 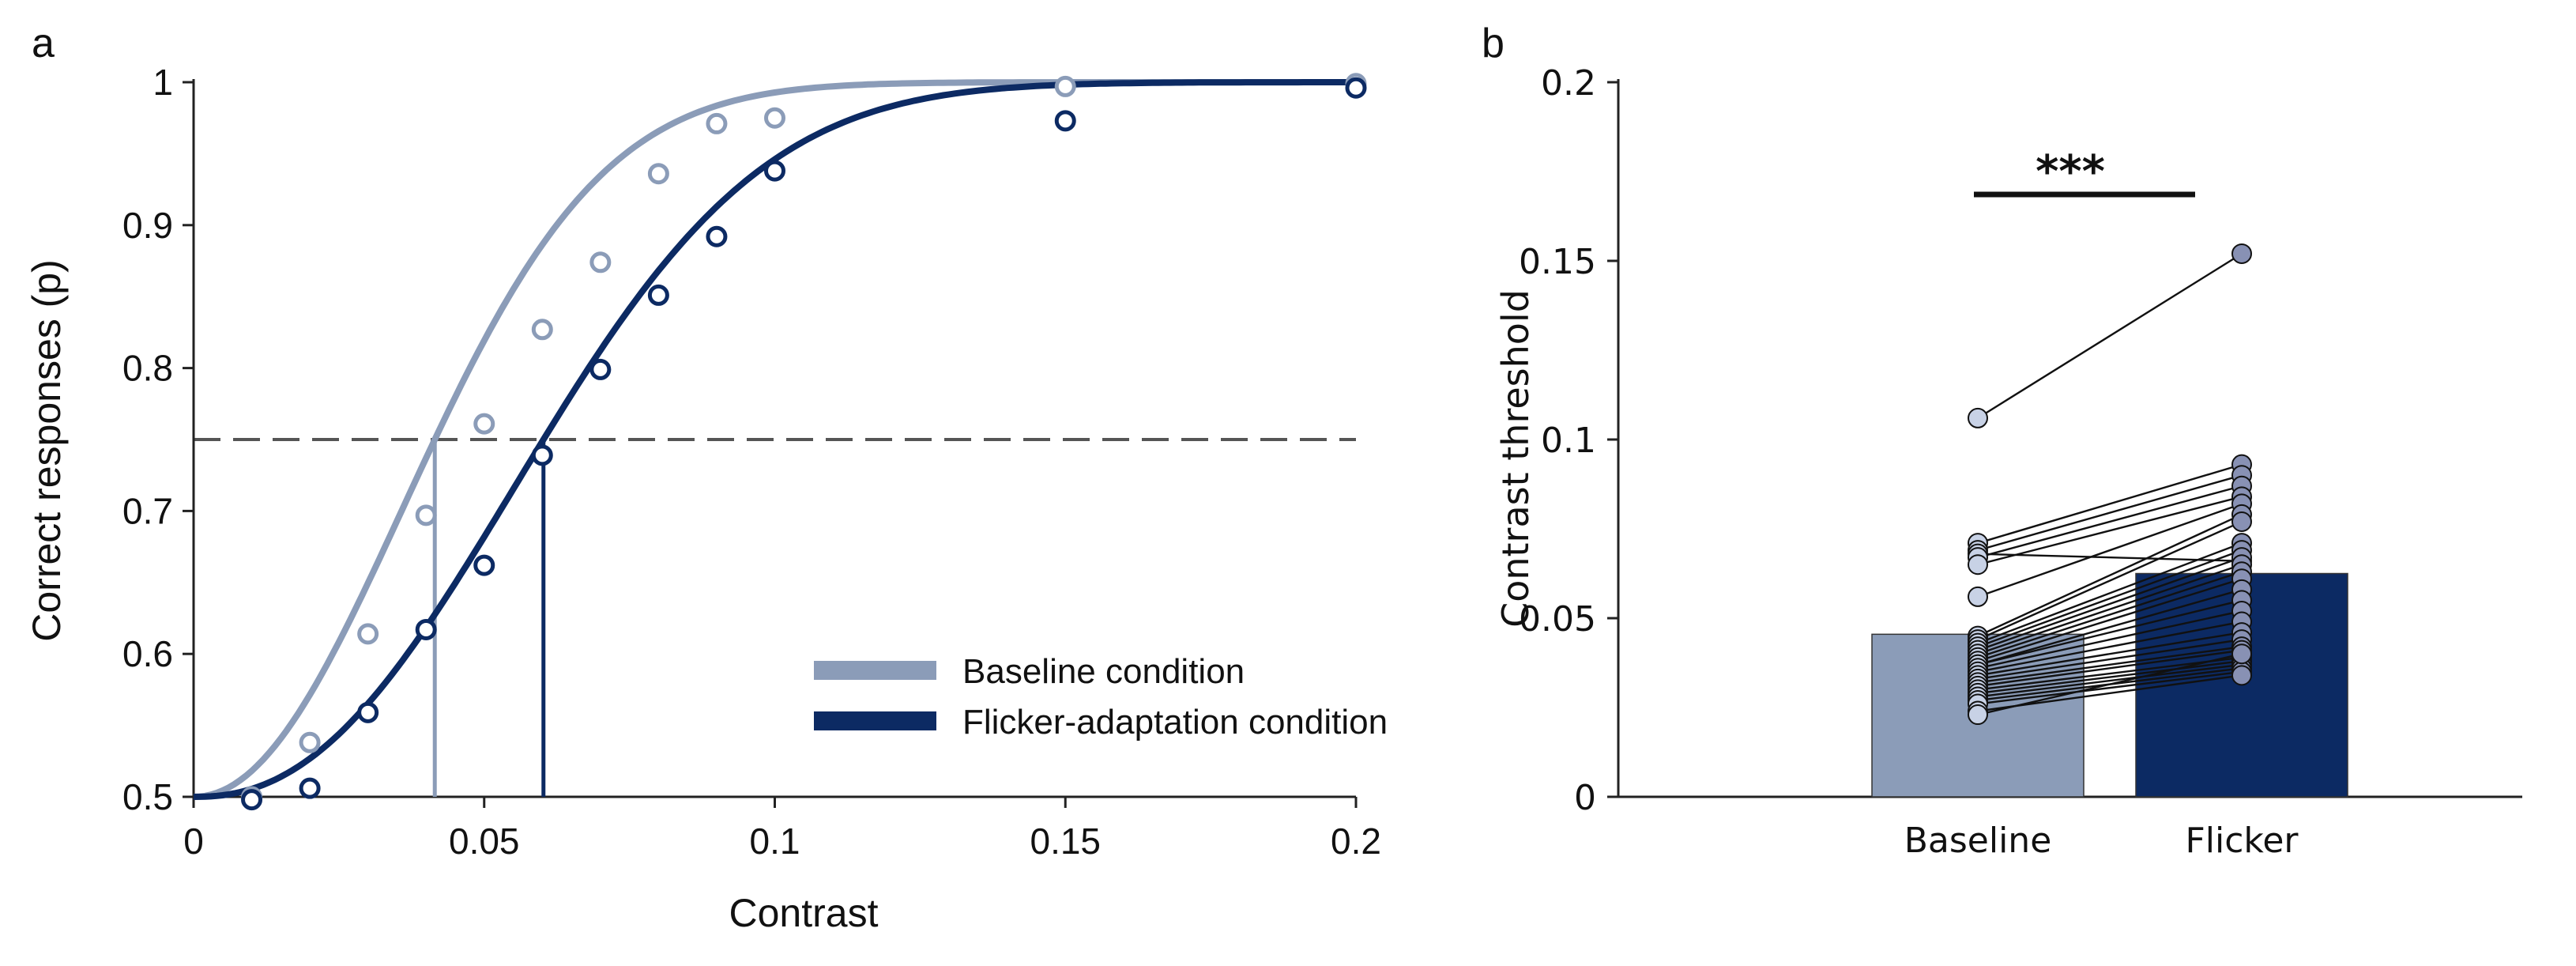 What do you see at coordinates (1557, 262) in the screenshot?
I see `y-tick-label-b: 0.15` at bounding box center [1557, 262].